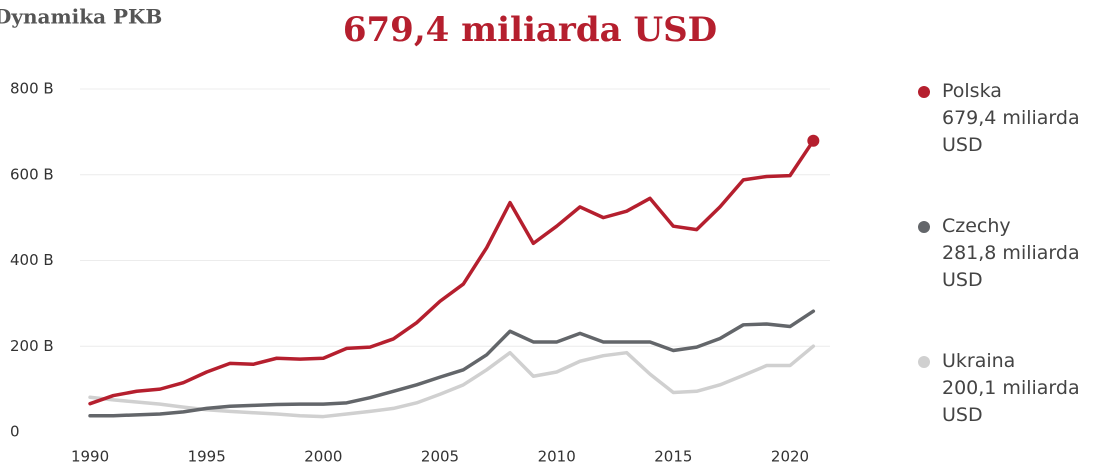 The image size is (1096, 467). I want to click on legend-name: Czechy, so click(976, 226).